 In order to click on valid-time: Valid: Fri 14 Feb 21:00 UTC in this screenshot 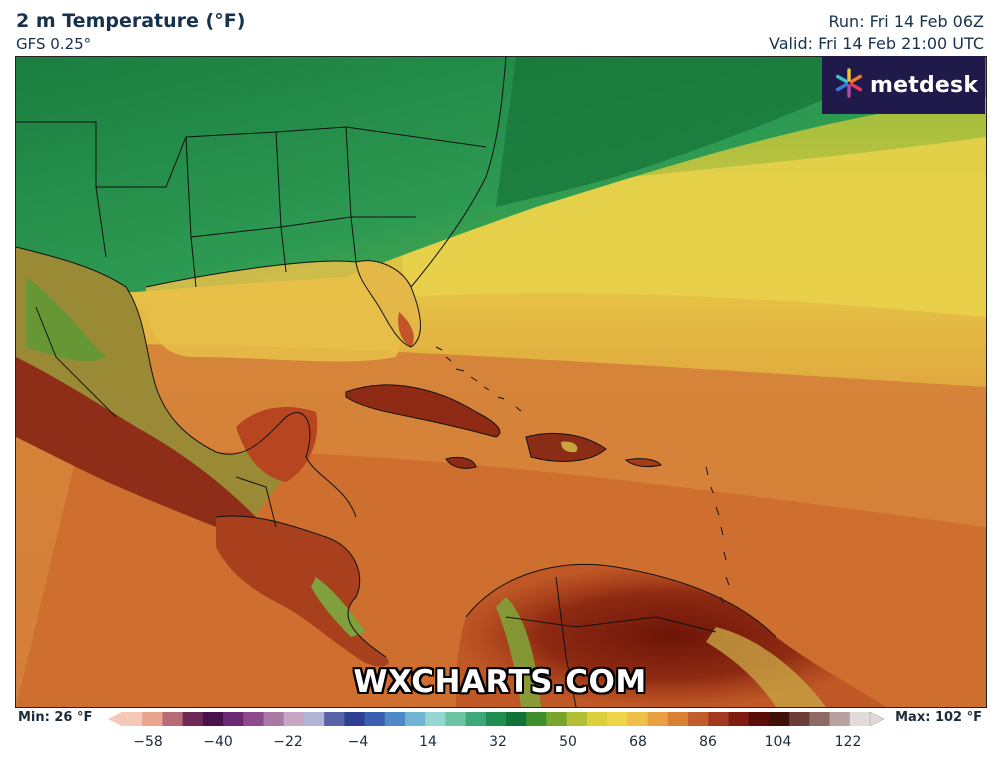, I will do `click(876, 43)`.